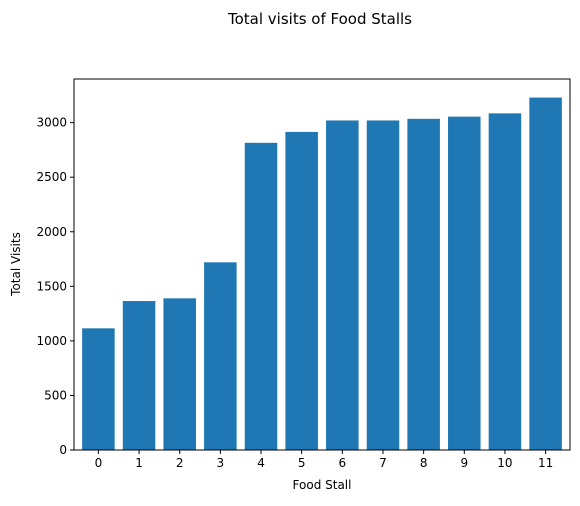 The width and height of the screenshot is (580, 506). I want to click on chart-title: Total visits of Food Stalls, so click(319, 19).